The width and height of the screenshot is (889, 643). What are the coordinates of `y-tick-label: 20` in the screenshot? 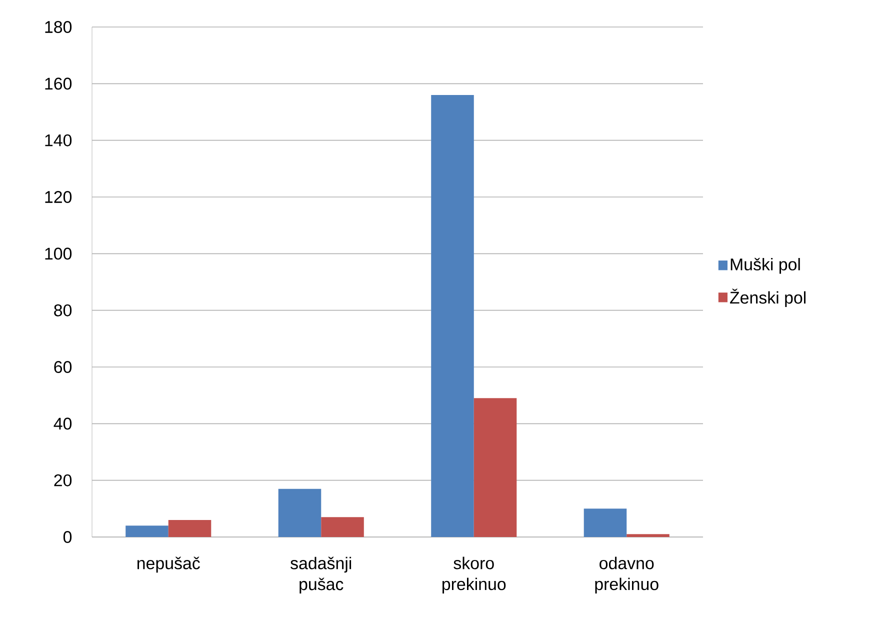 It's located at (63, 480).